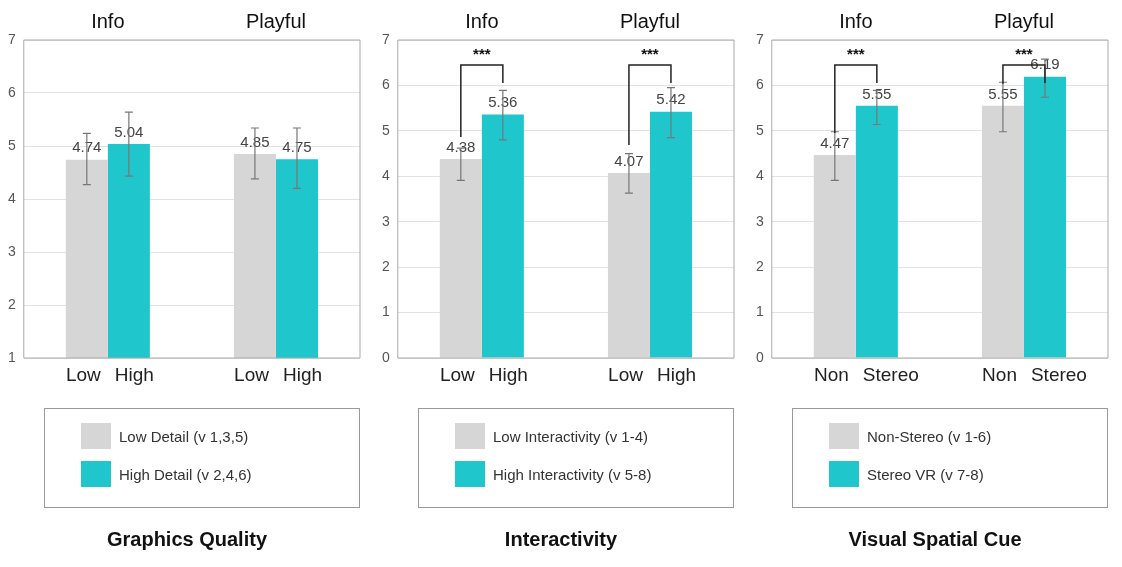  Describe the element at coordinates (461, 146) in the screenshot. I see `data-label: 4.38` at that location.